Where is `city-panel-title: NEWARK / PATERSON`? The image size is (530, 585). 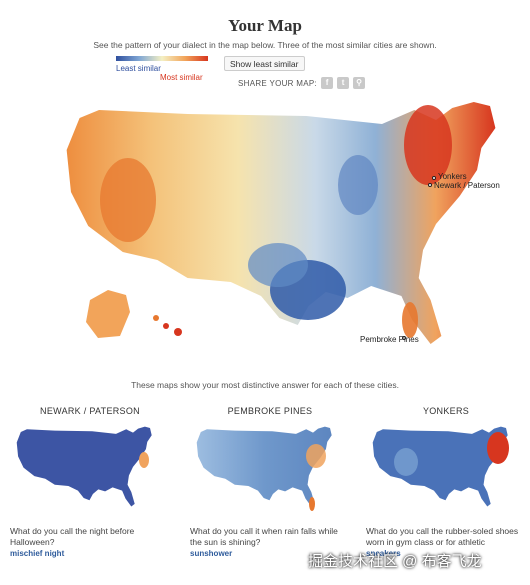 city-panel-title: NEWARK / PATERSON is located at coordinates (90, 411).